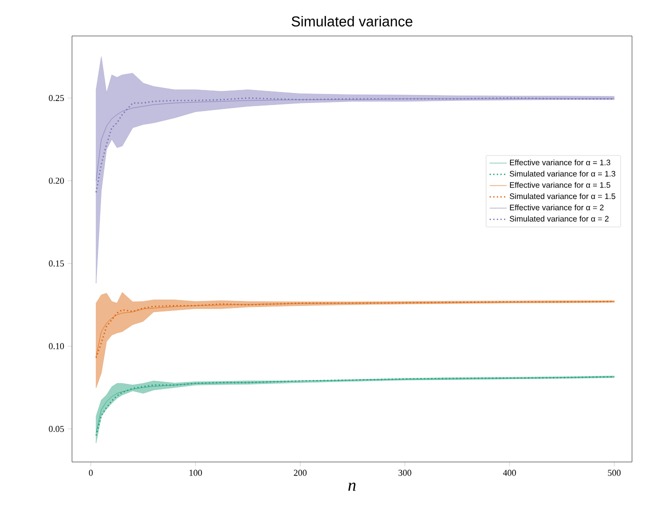 Image resolution: width=647 pixels, height=518 pixels. I want to click on x-tick-label: 400, so click(509, 473).